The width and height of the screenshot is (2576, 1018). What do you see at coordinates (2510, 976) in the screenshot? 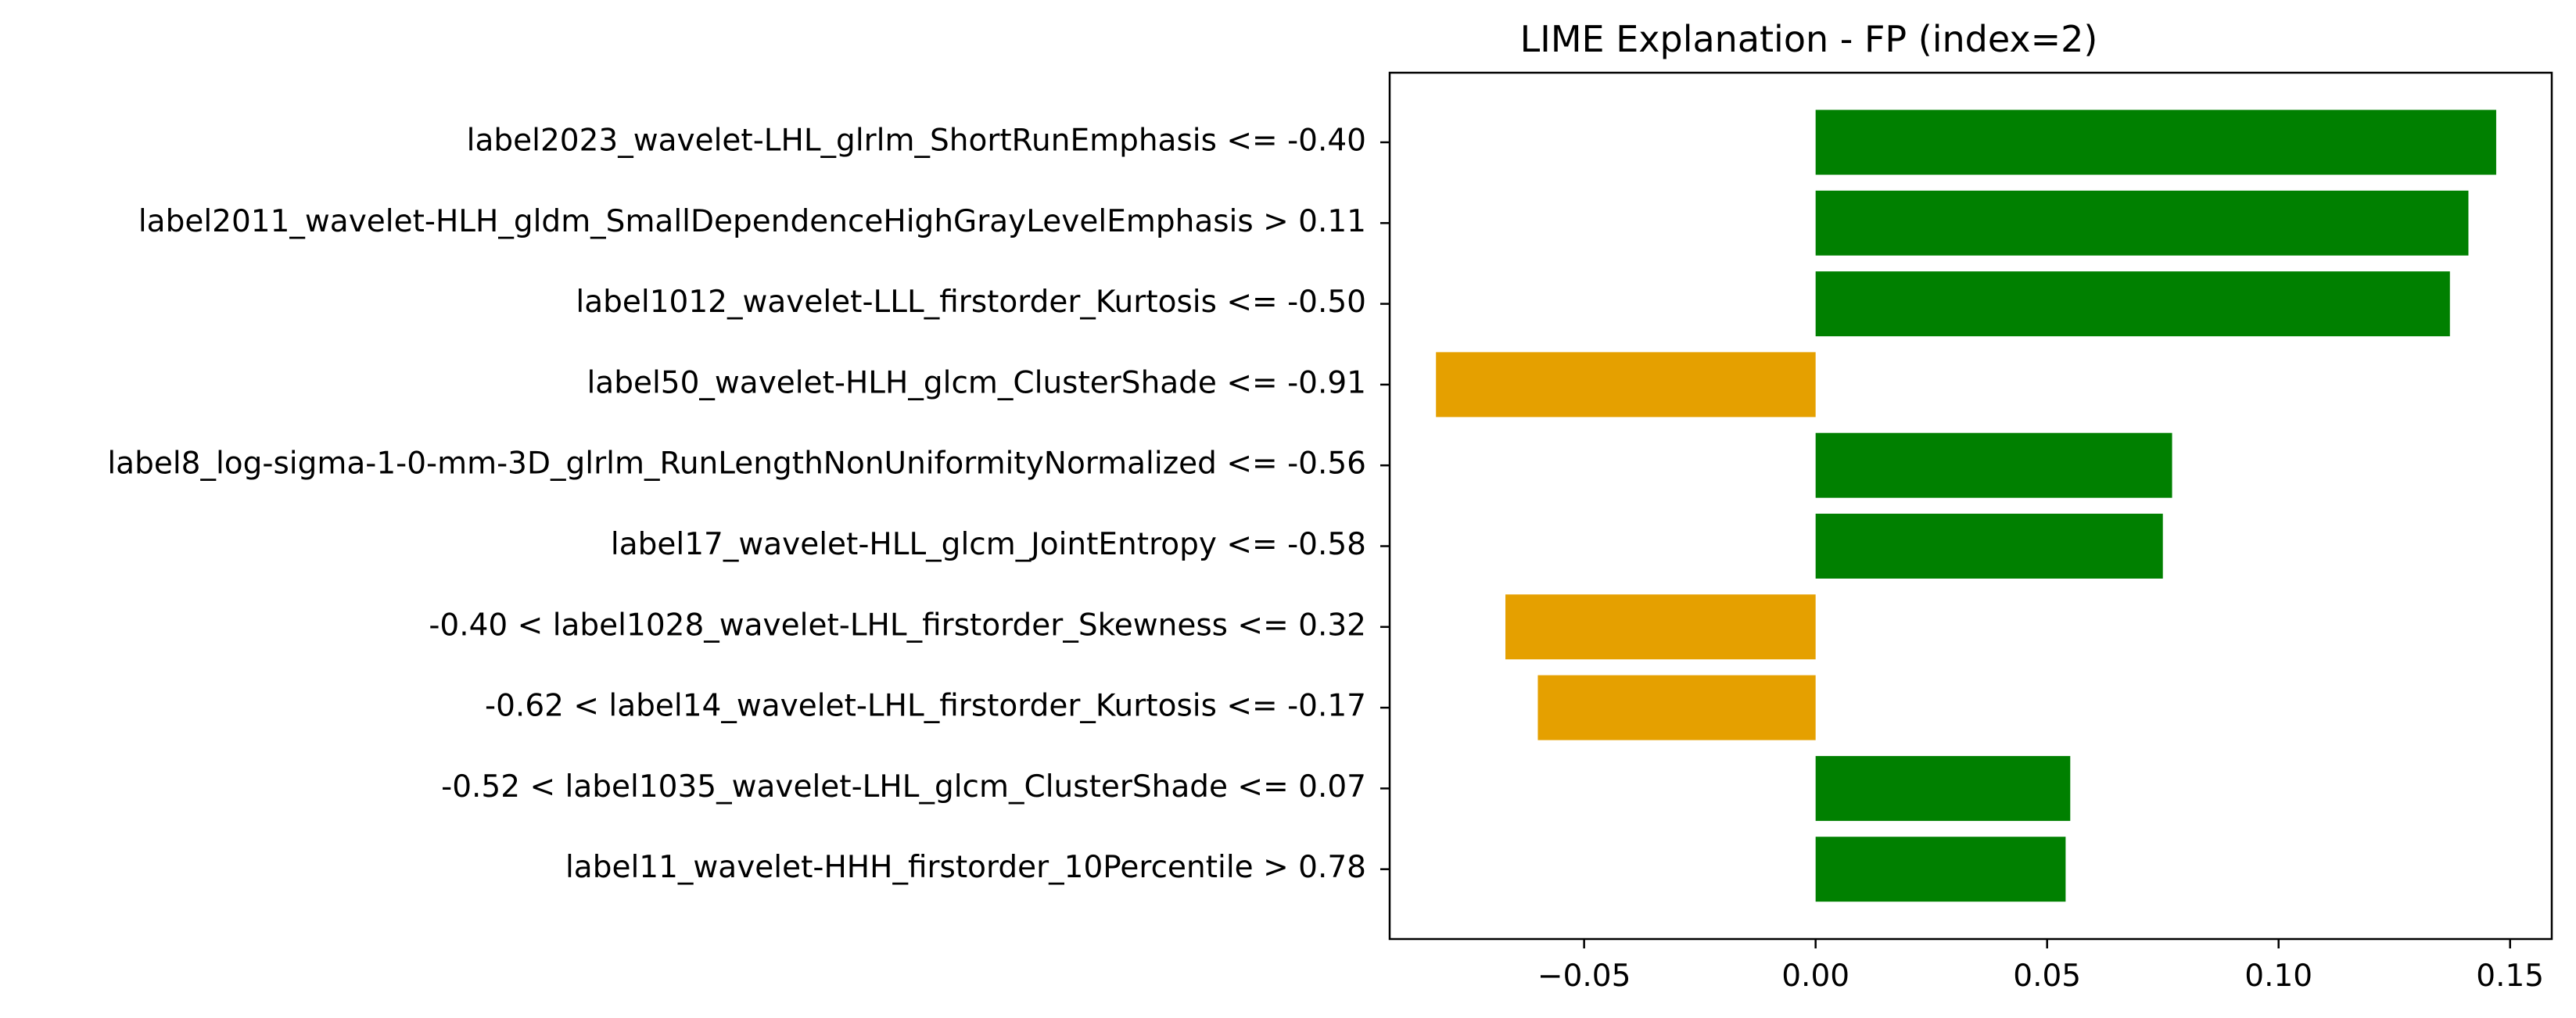
I see `x-tick-label: 0.15` at bounding box center [2510, 976].